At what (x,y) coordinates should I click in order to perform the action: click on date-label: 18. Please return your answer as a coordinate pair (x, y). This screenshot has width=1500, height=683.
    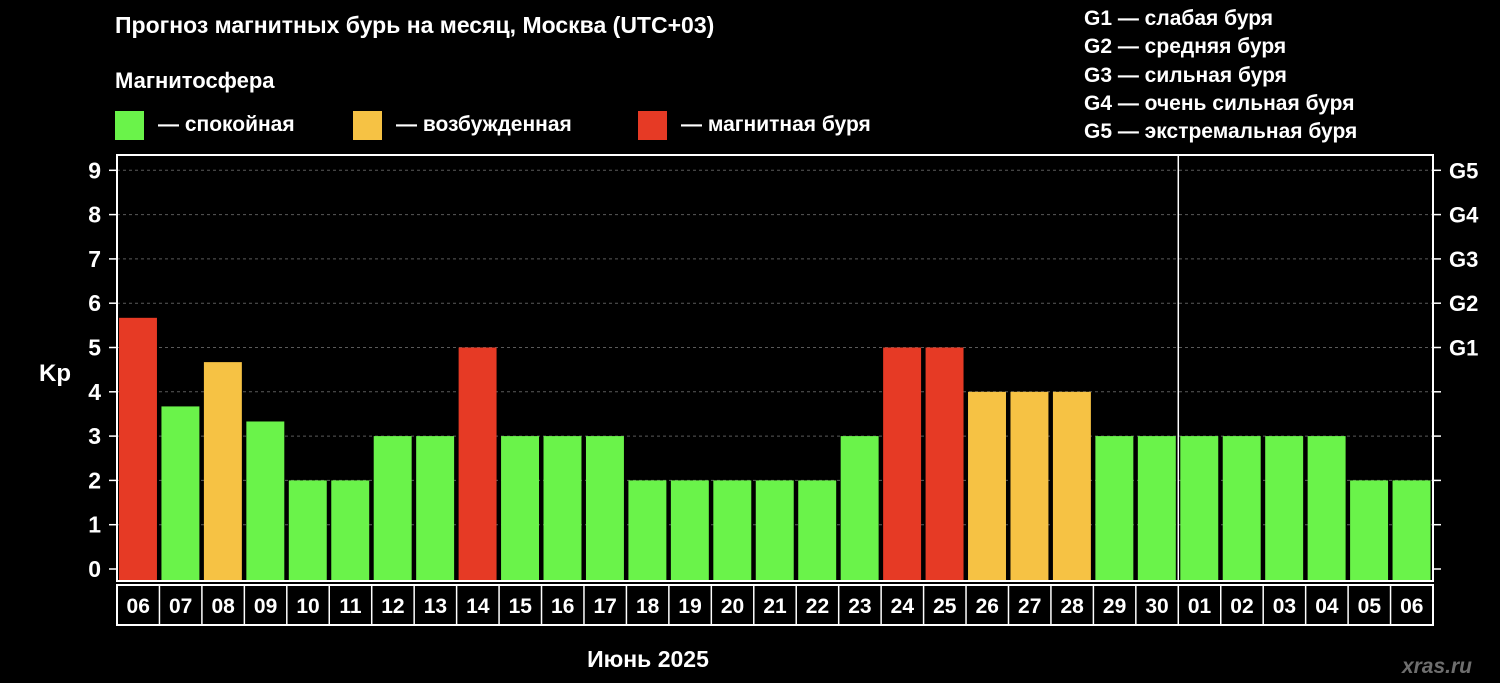
    Looking at the image, I should click on (648, 606).